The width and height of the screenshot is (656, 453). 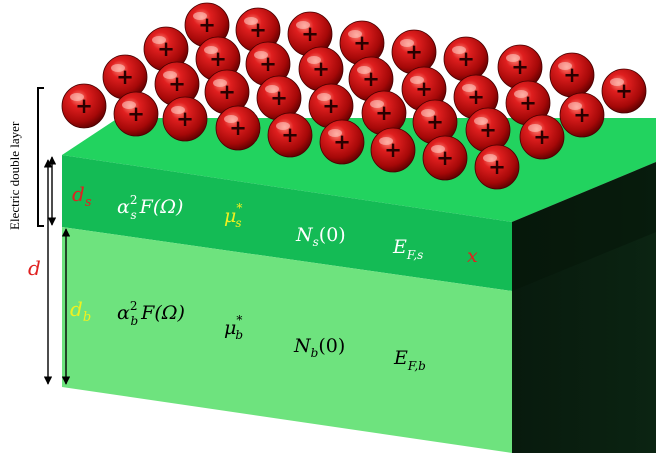 I want to click on edl-bracket, so click(x=40, y=157).